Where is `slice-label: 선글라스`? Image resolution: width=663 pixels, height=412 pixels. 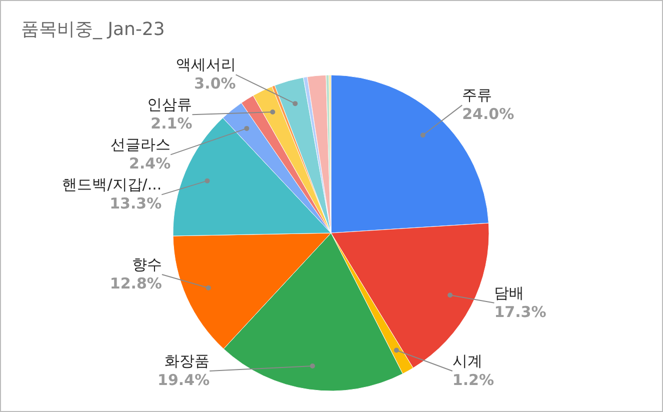
slice-label: 선글라스 is located at coordinates (140, 145).